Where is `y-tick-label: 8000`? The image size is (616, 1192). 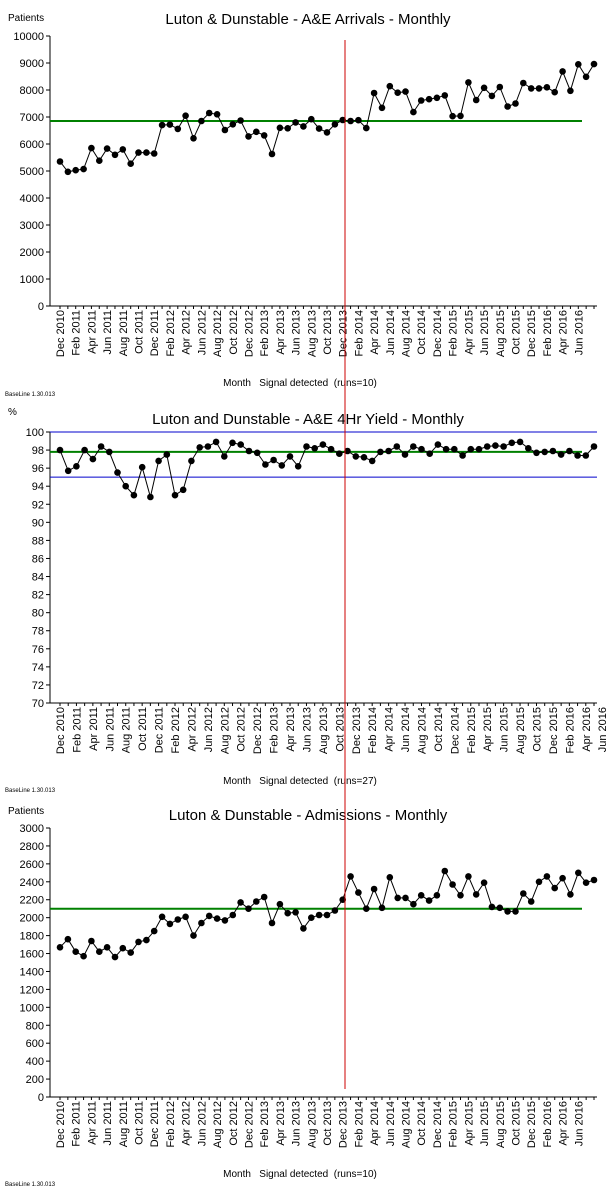 y-tick-label: 8000 is located at coordinates (32, 91).